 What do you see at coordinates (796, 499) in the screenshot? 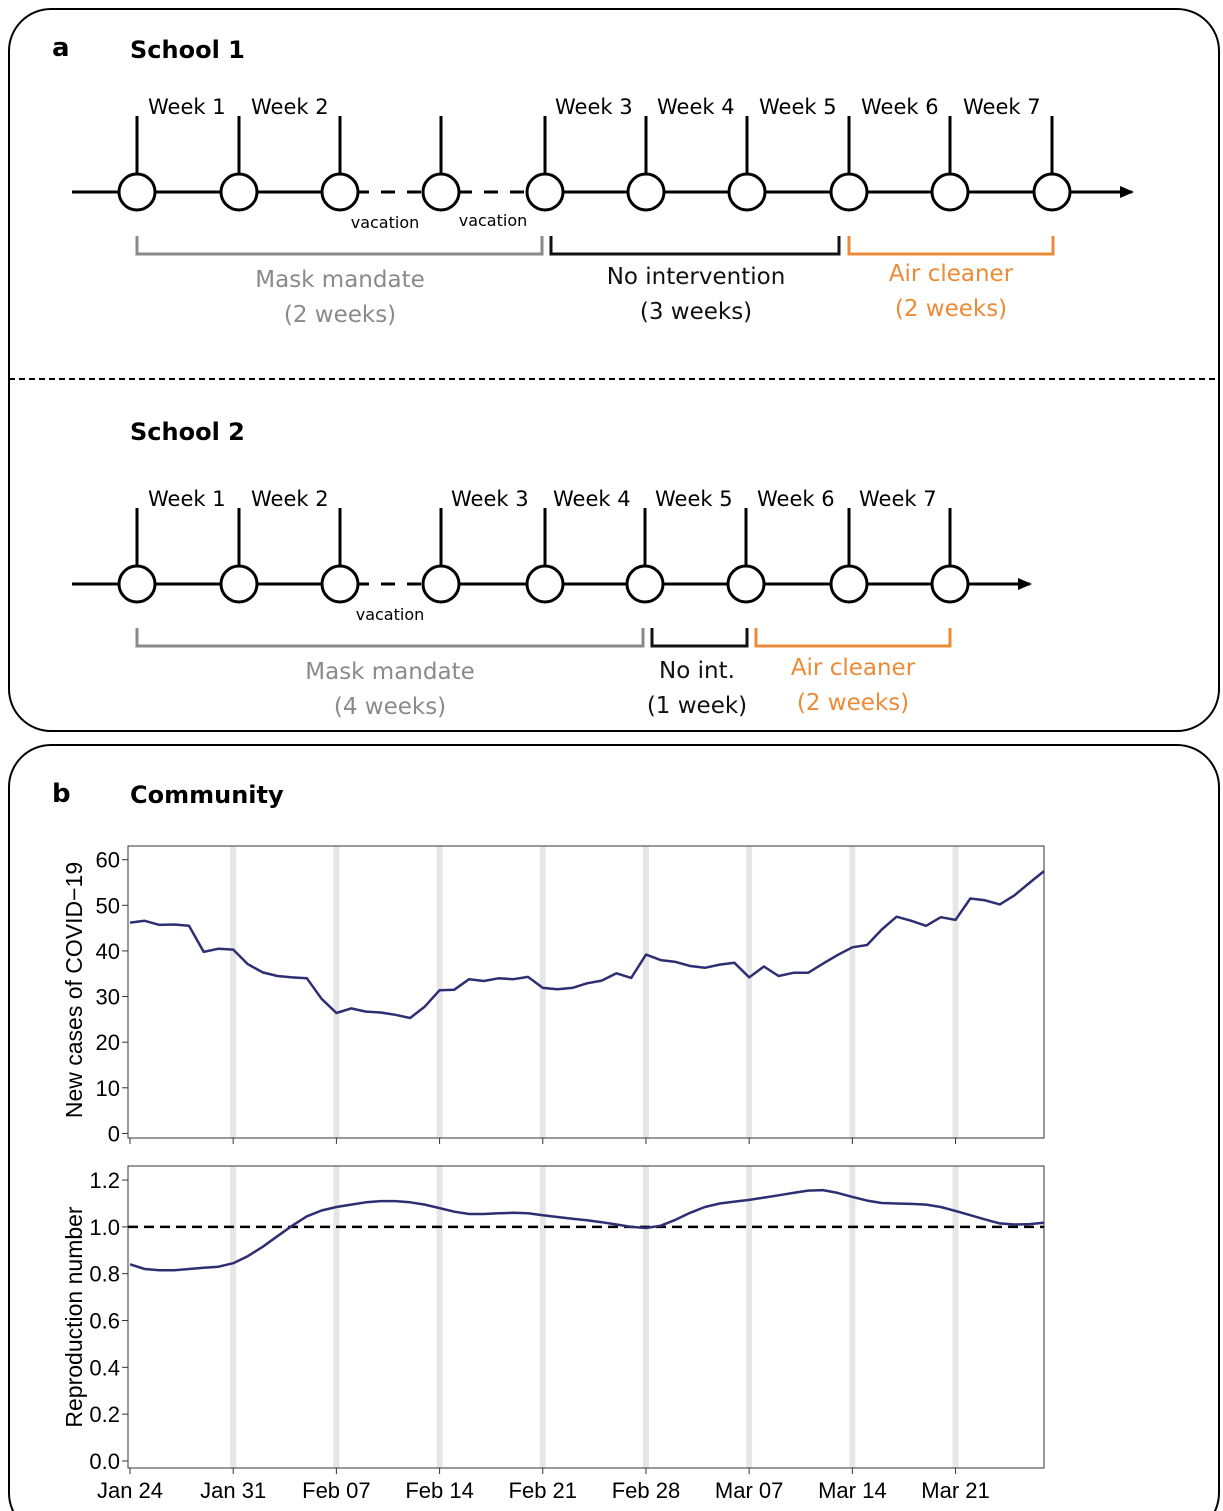
I see `school2-week-6-label: Week 6` at bounding box center [796, 499].